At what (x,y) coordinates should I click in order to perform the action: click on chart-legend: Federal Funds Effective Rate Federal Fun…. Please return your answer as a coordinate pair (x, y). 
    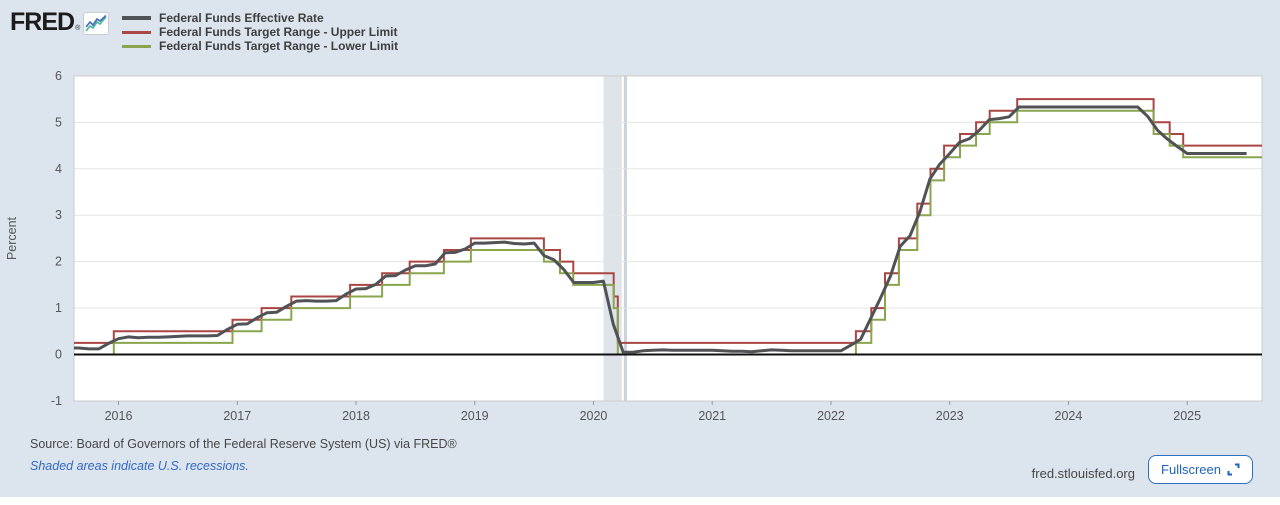
    Looking at the image, I should click on (260, 32).